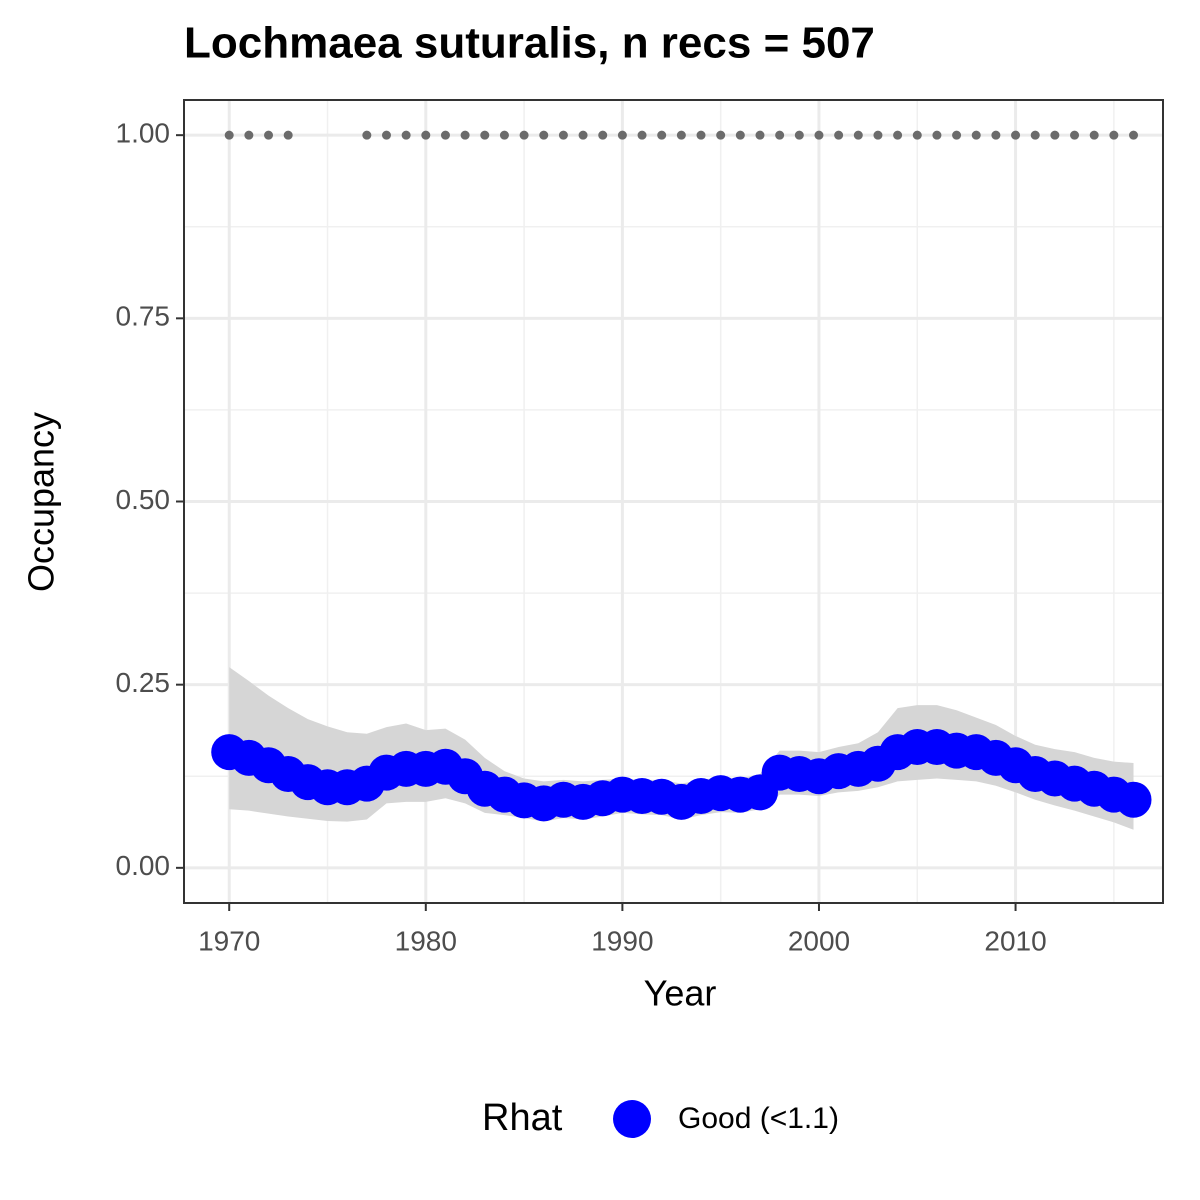  What do you see at coordinates (143, 682) in the screenshot?
I see `y-tick-label: 0.25` at bounding box center [143, 682].